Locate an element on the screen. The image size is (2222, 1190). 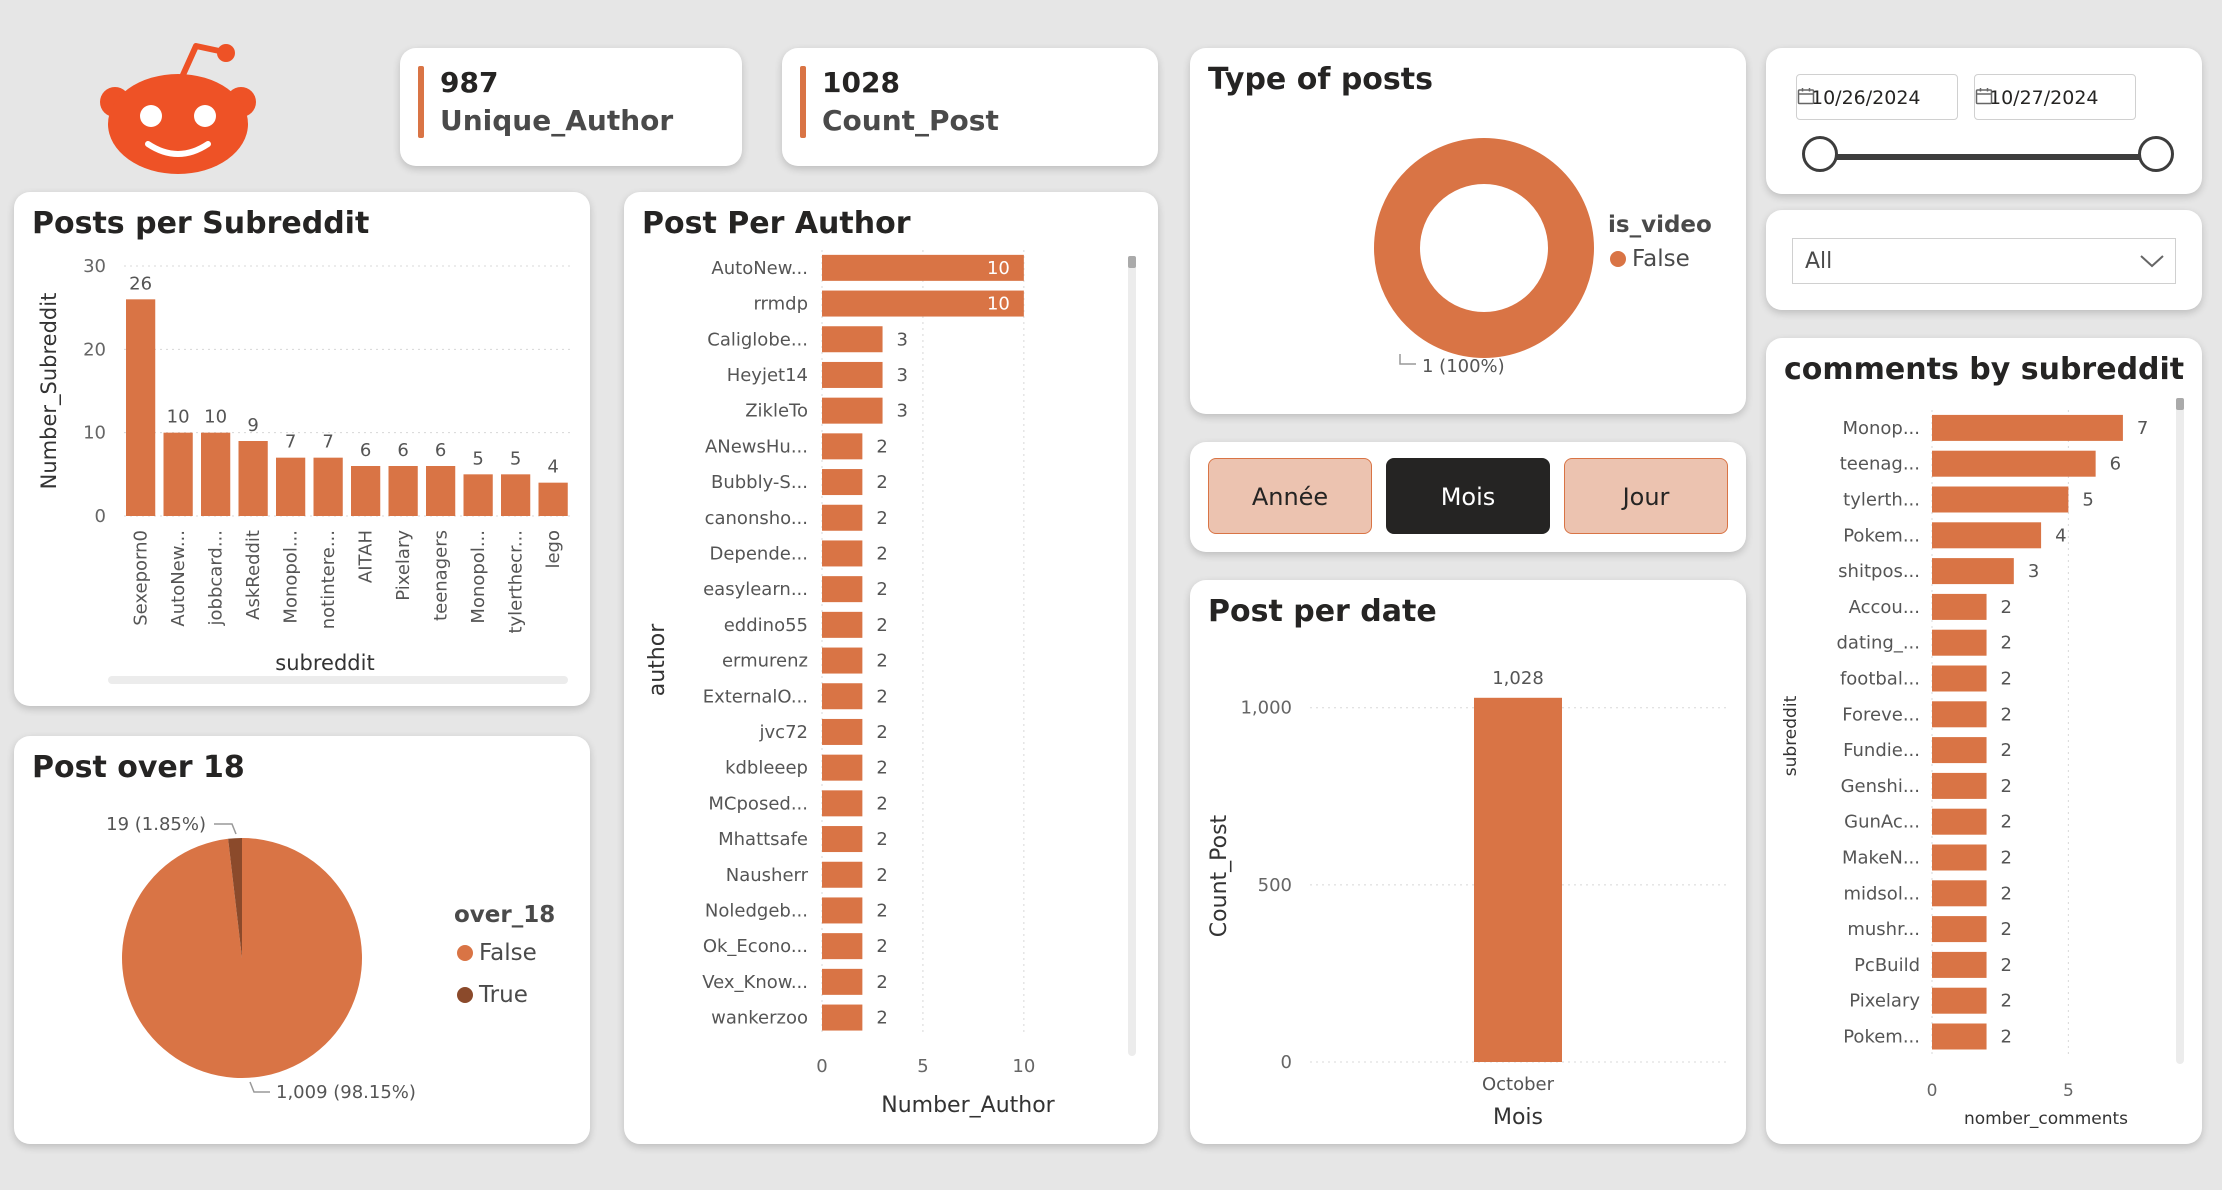
y-tick-label: 30 is located at coordinates (94, 266).